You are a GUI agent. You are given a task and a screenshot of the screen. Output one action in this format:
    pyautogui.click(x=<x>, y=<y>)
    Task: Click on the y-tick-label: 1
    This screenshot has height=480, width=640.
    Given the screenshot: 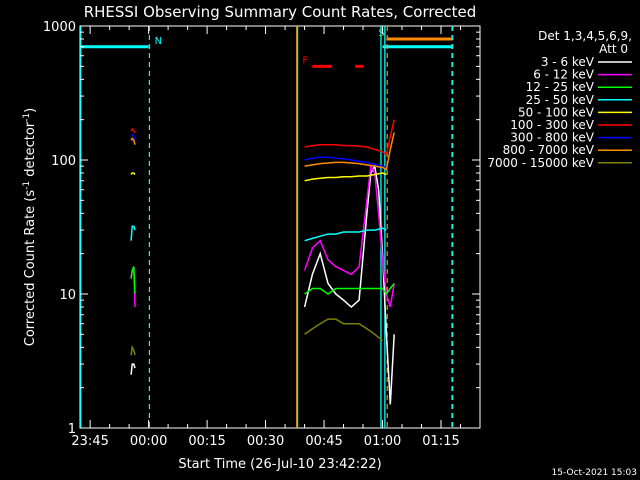 What is the action you would take?
    pyautogui.click(x=72, y=429)
    